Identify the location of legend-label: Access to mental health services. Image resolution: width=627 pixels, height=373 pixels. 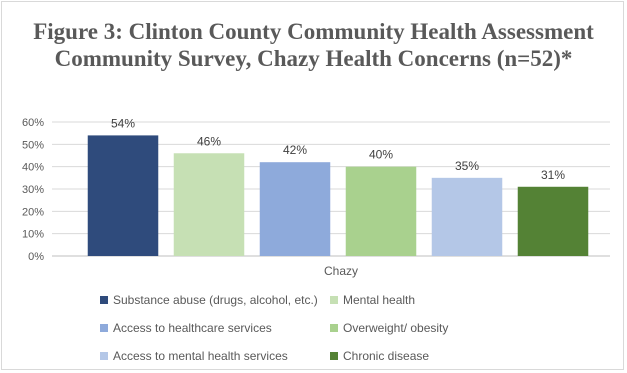
(200, 356).